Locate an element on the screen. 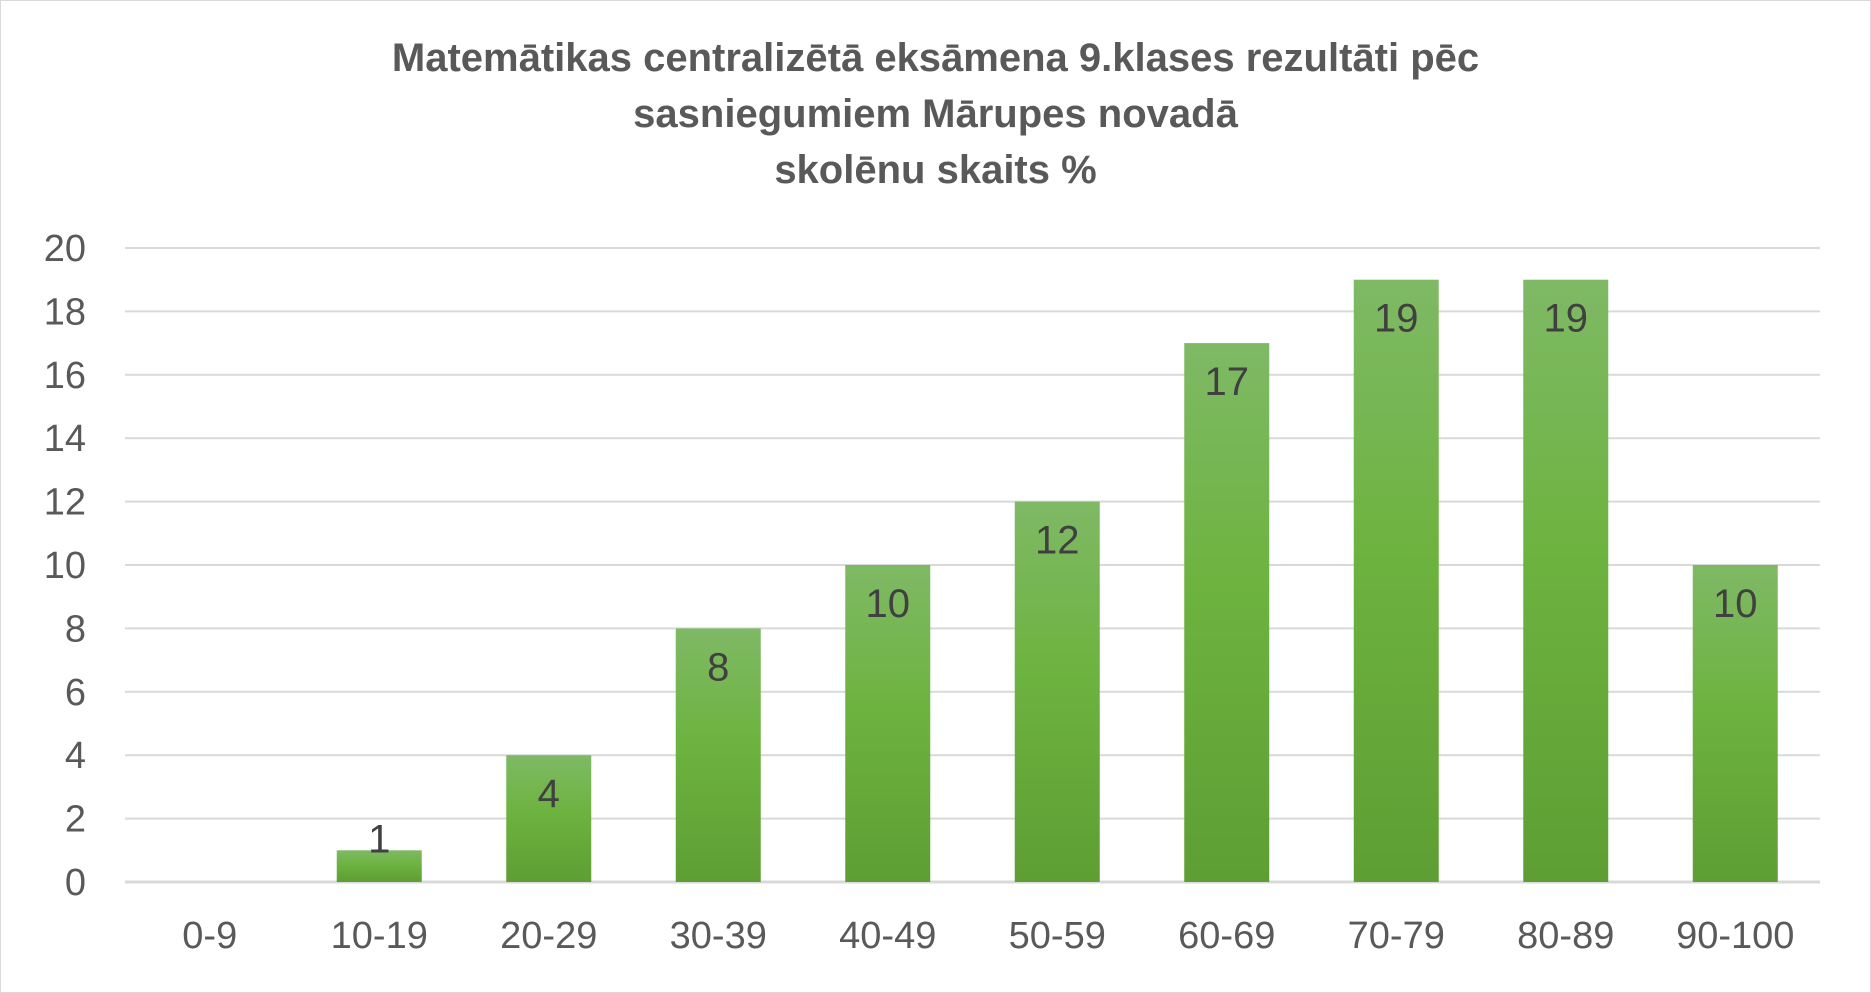 This screenshot has width=1871, height=993. y-tick-label: 10 is located at coordinates (65, 566).